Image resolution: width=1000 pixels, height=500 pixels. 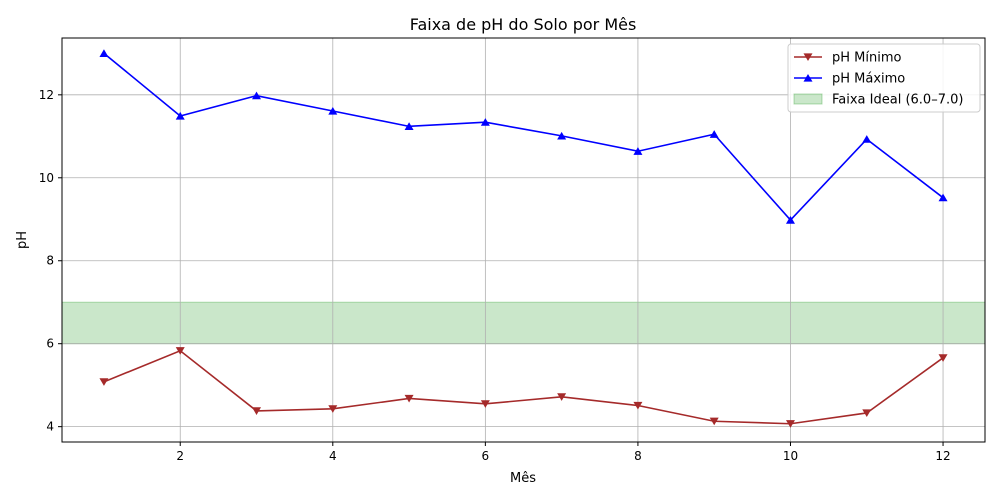 What do you see at coordinates (523, 24) in the screenshot?
I see `chart-title: Faixa de pH do Solo por Mês` at bounding box center [523, 24].